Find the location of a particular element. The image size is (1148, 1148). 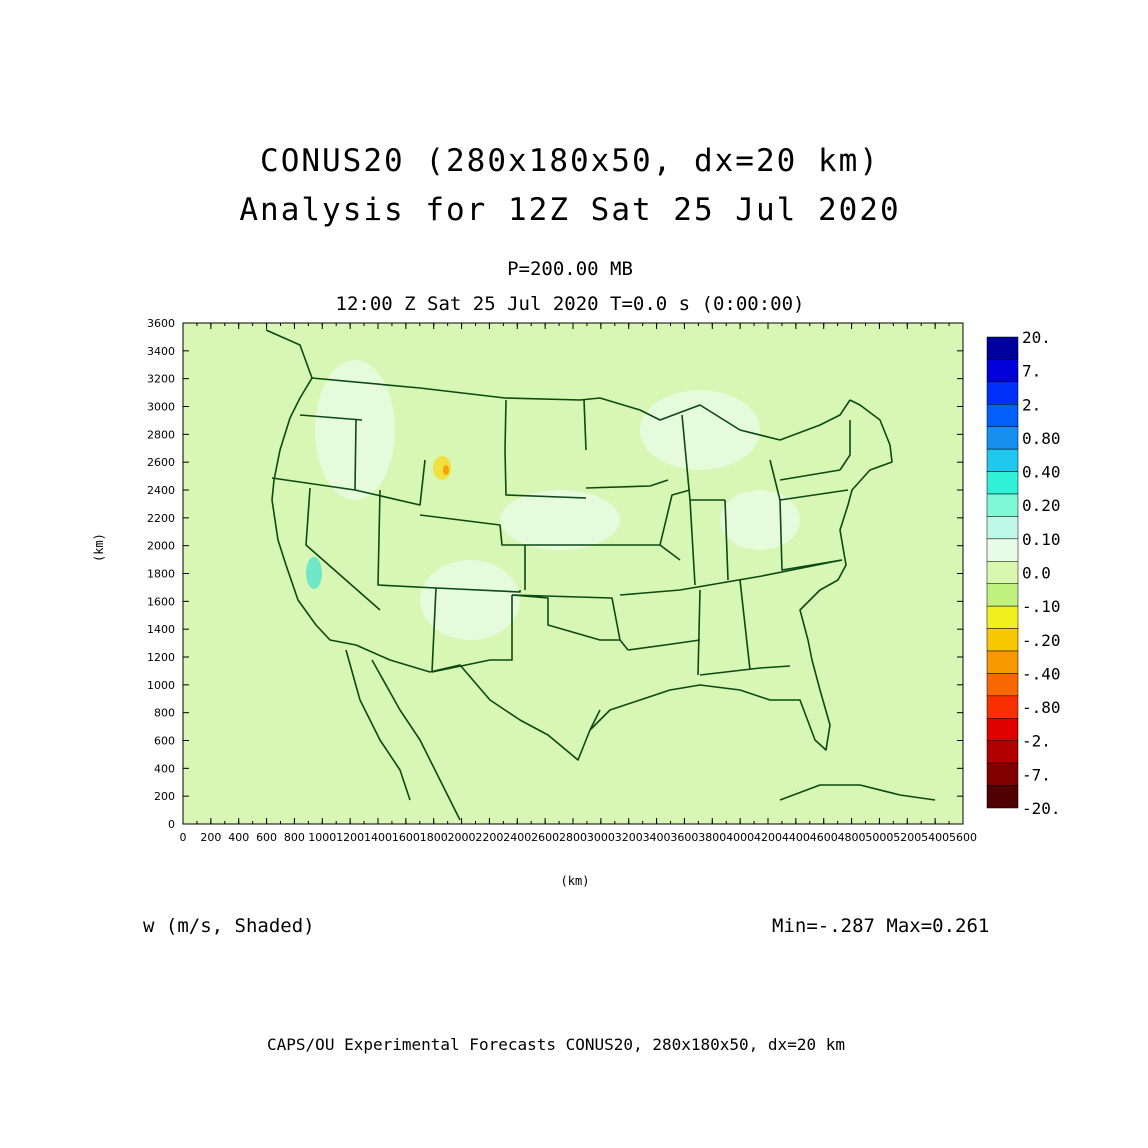

x-tick-label: 3200 is located at coordinates (629, 837).